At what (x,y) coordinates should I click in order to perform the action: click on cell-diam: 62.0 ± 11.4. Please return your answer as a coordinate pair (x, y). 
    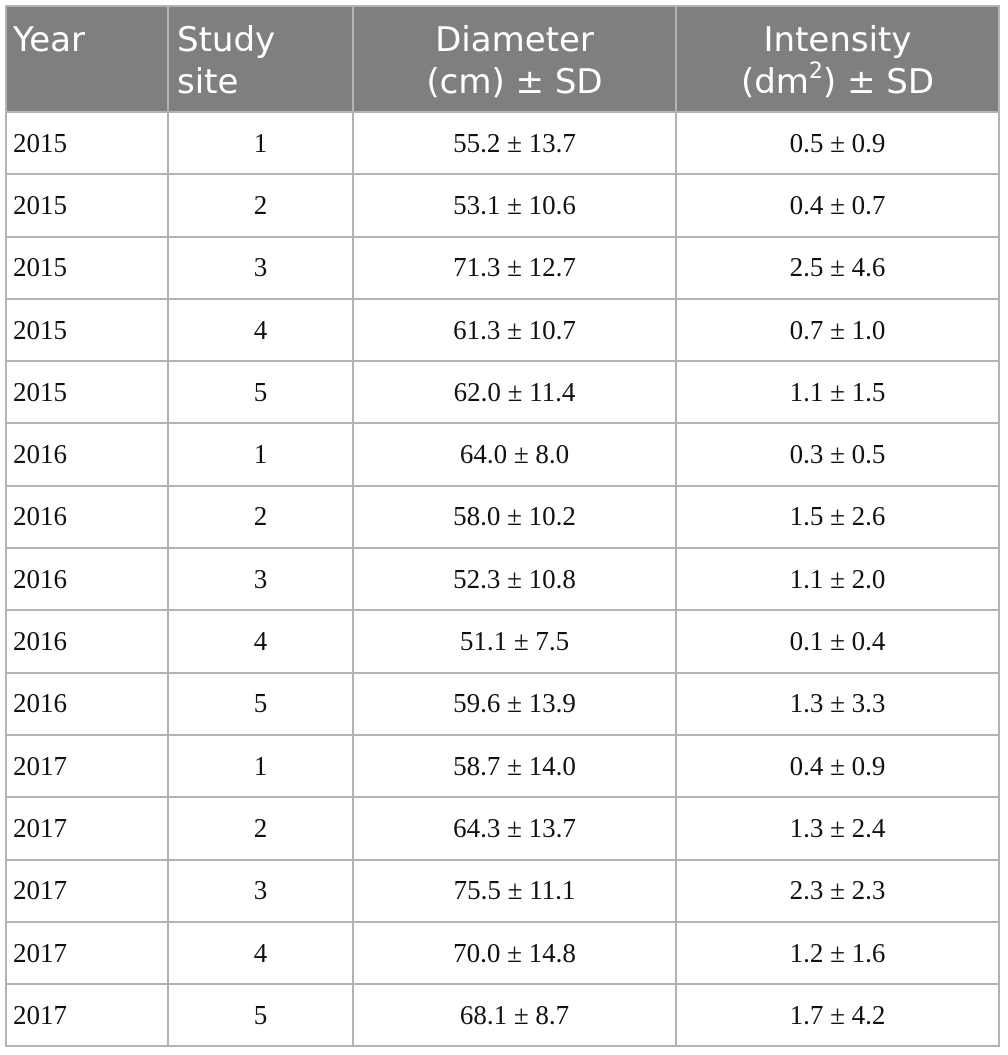
    Looking at the image, I should click on (514, 392).